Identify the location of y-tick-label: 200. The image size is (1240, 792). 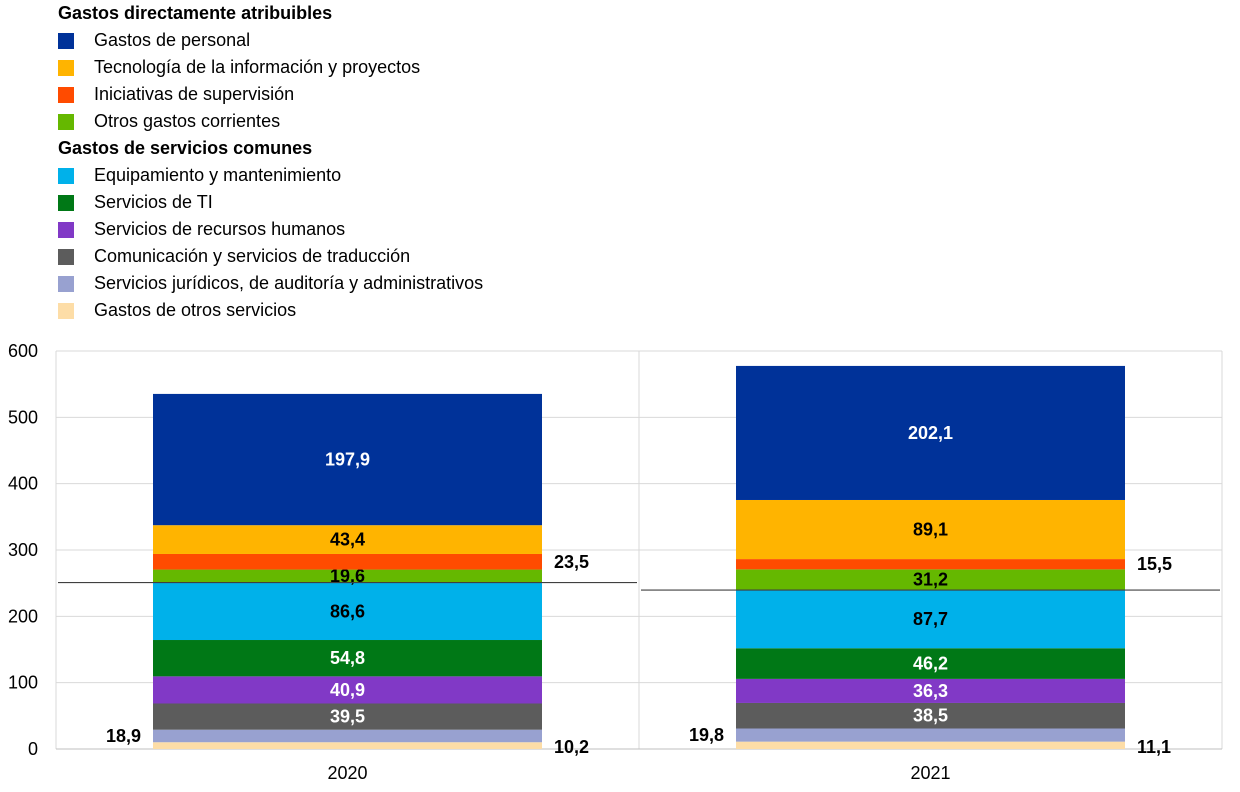
(23, 616).